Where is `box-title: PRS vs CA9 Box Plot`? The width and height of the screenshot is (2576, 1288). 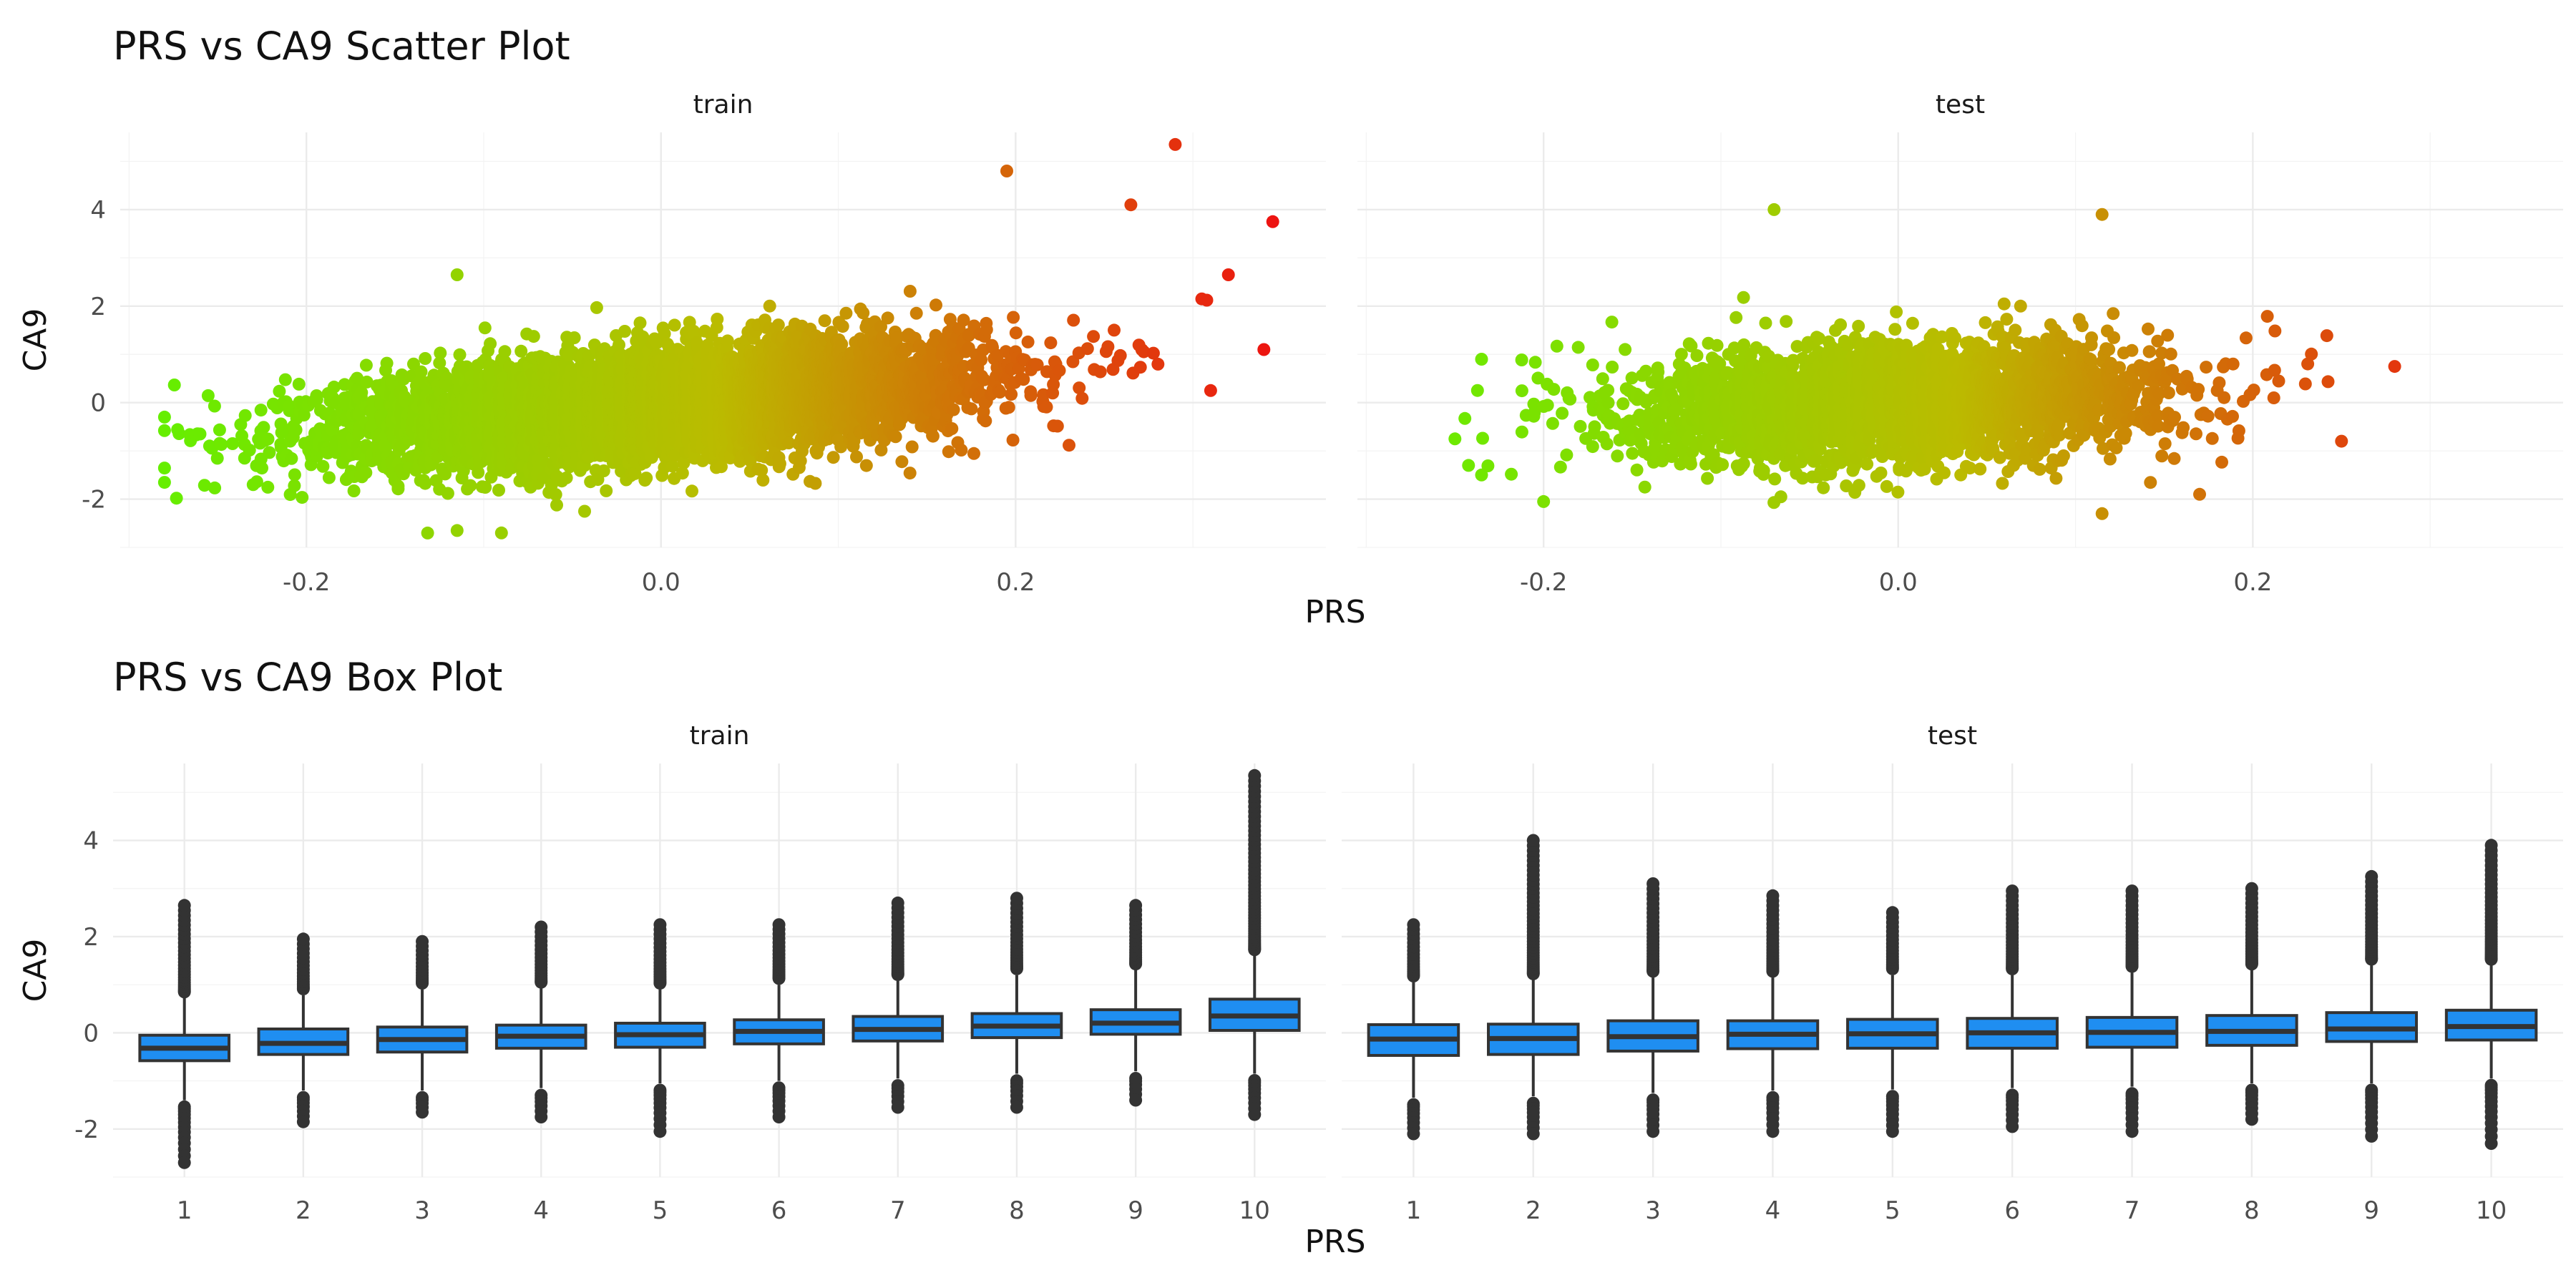 box-title: PRS vs CA9 Box Plot is located at coordinates (307, 677).